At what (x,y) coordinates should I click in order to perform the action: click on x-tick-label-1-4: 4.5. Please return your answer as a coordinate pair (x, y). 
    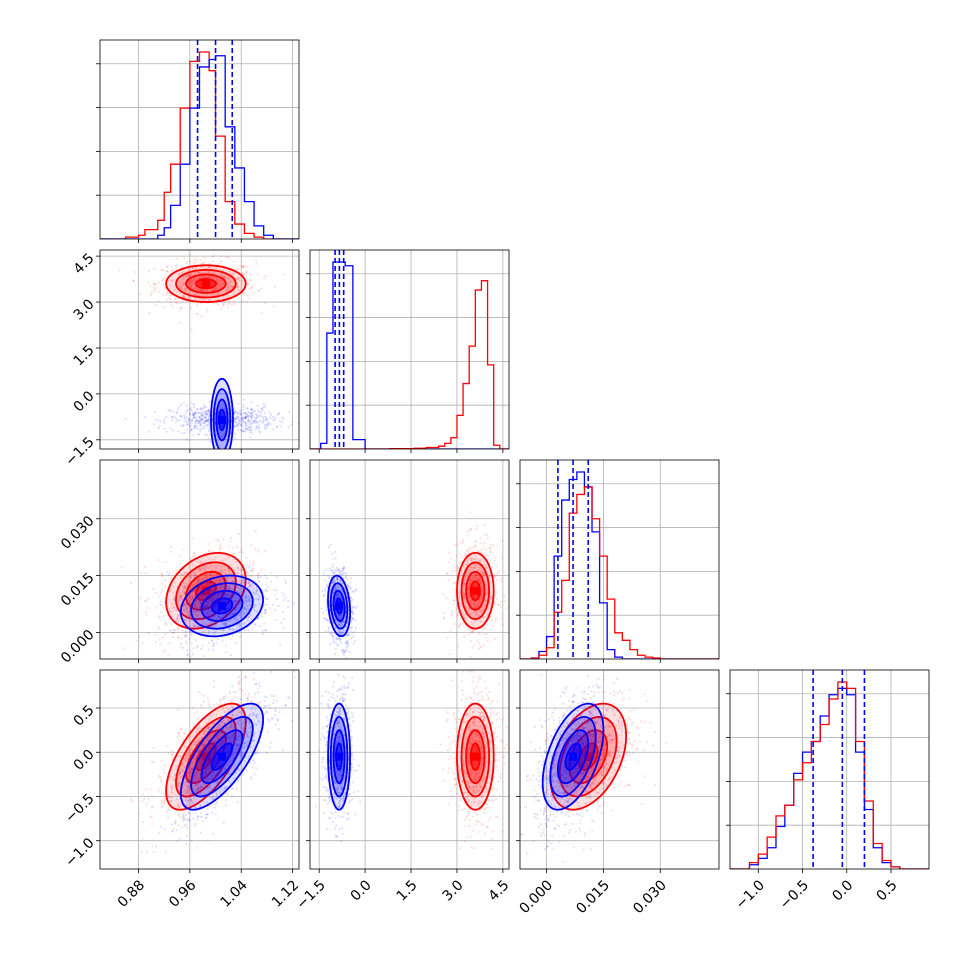
    Looking at the image, I should click on (498, 890).